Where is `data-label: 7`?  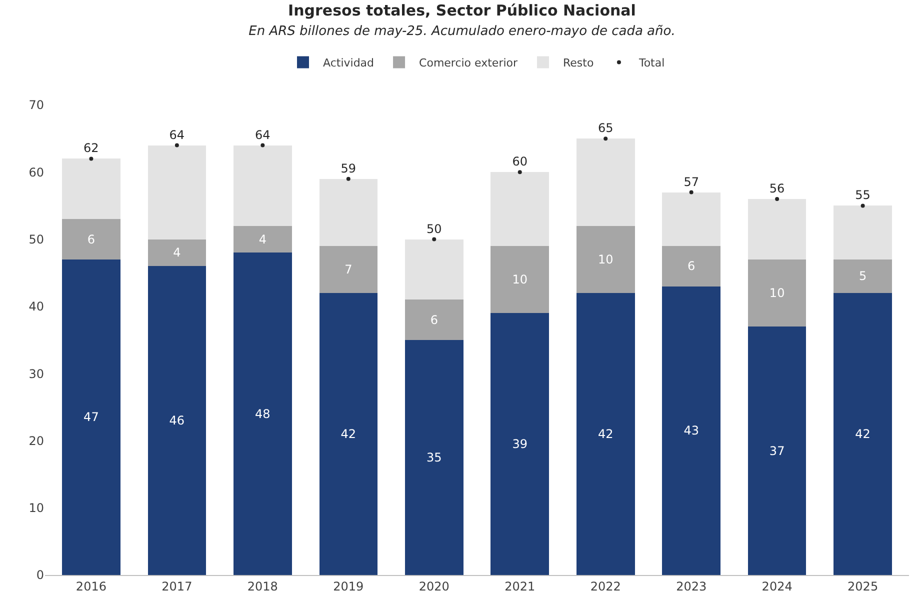
data-label: 7 is located at coordinates (348, 269).